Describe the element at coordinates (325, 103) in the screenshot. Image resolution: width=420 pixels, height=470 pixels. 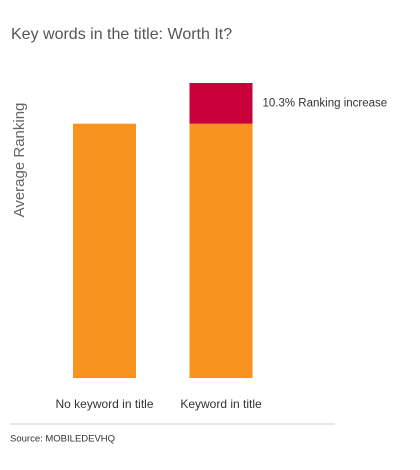
I see `annotation: 10.3% Ranking increase` at that location.